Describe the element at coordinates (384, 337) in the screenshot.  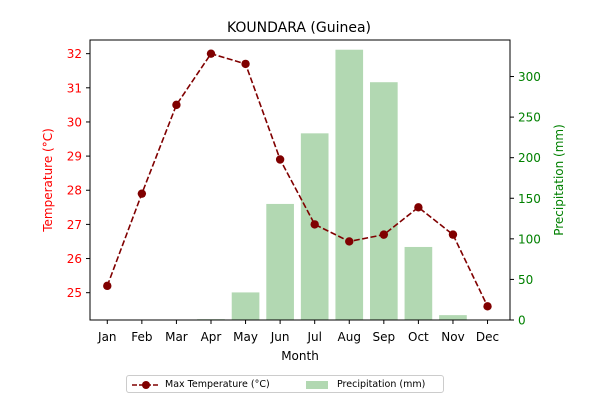
I see `x-tick-label-sep: Sep` at that location.